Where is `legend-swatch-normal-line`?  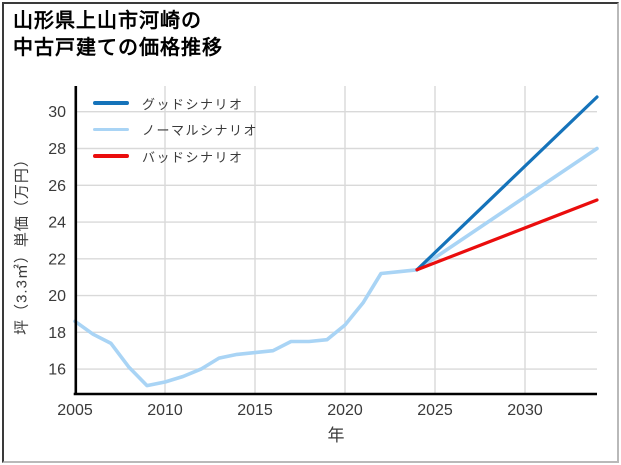 legend-swatch-normal-line is located at coordinates (111, 129).